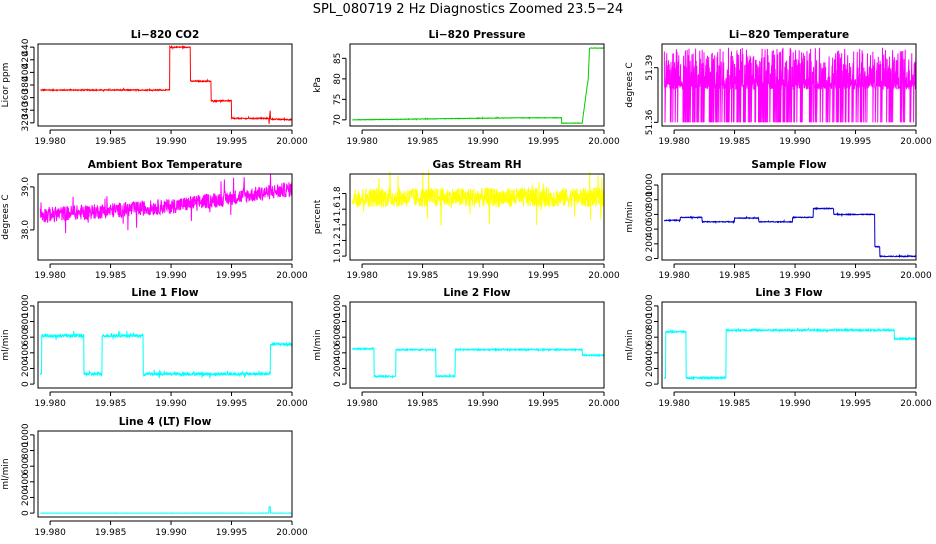 The width and height of the screenshot is (936, 544). I want to click on y-tick-label: 420, so click(26, 59).